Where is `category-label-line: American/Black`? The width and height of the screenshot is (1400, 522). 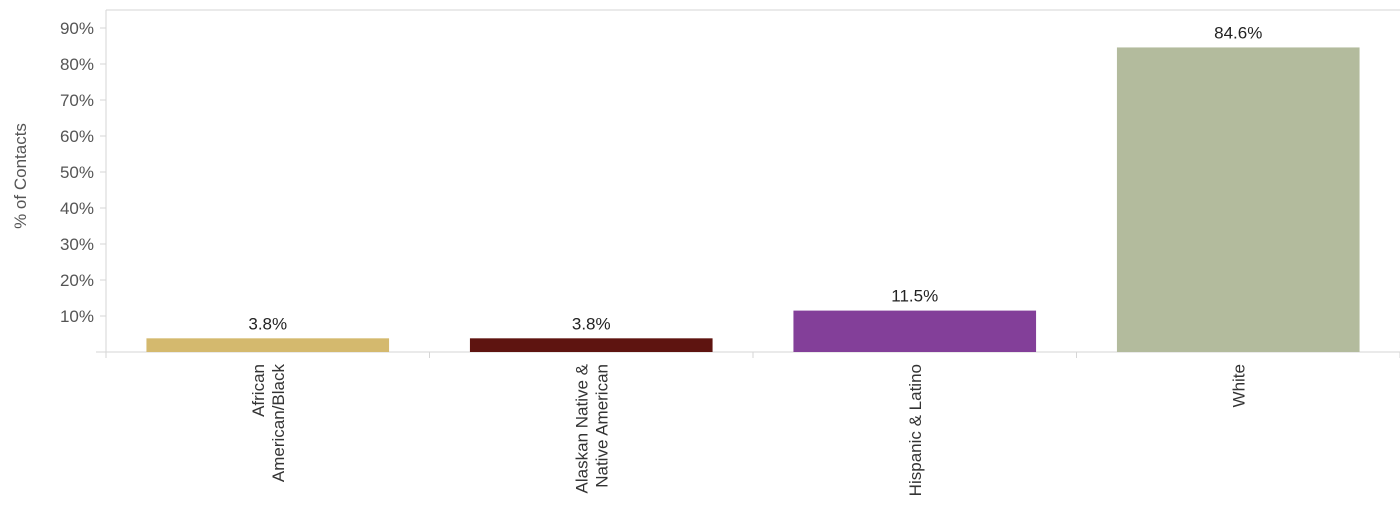 category-label-line: American/Black is located at coordinates (278, 423).